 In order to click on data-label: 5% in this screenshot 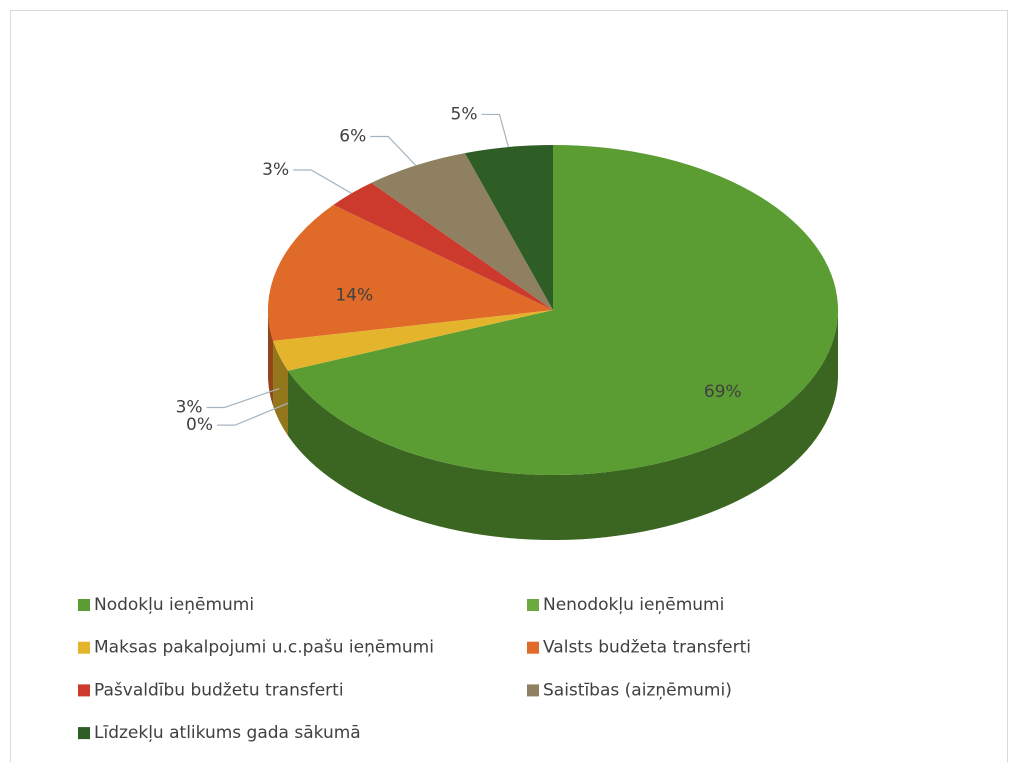, I will do `click(464, 114)`.